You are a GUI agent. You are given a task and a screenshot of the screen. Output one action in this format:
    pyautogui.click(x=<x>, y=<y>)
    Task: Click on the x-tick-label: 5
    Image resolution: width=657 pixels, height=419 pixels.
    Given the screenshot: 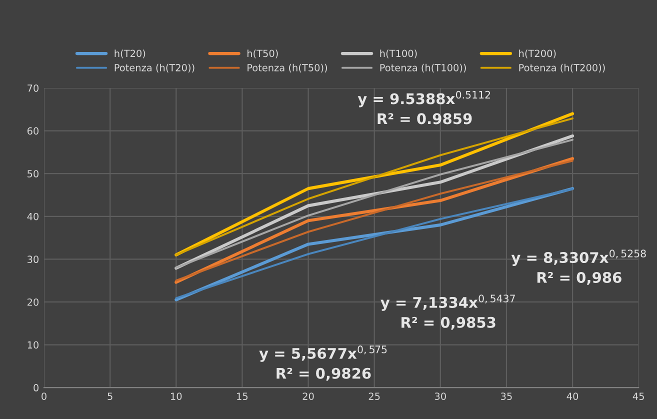 What is the action you would take?
    pyautogui.click(x=110, y=396)
    